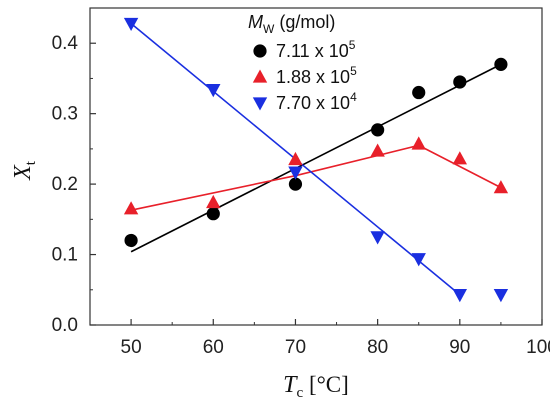 The image size is (550, 411). I want to click on y-tick-label: 0.3, so click(65, 114).